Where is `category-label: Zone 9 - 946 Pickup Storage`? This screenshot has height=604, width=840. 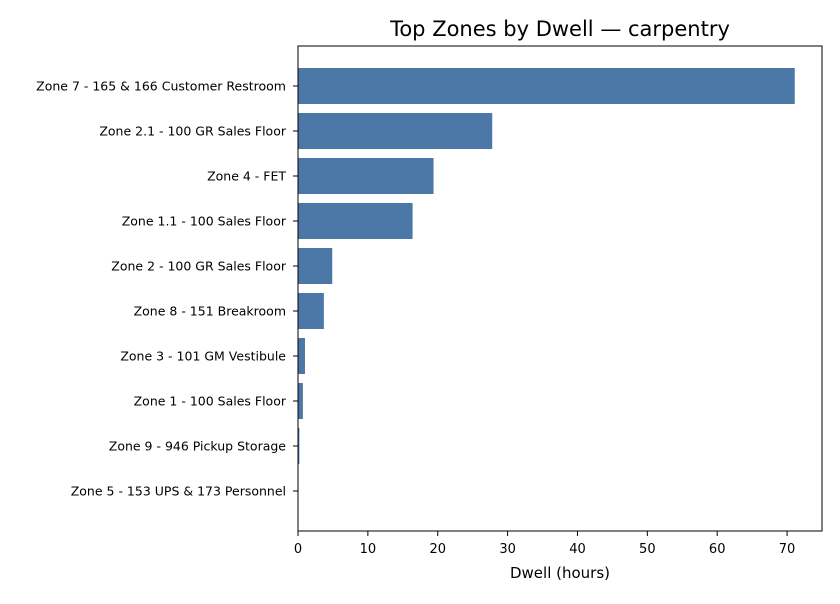
category-label: Zone 9 - 946 Pickup Storage is located at coordinates (198, 446).